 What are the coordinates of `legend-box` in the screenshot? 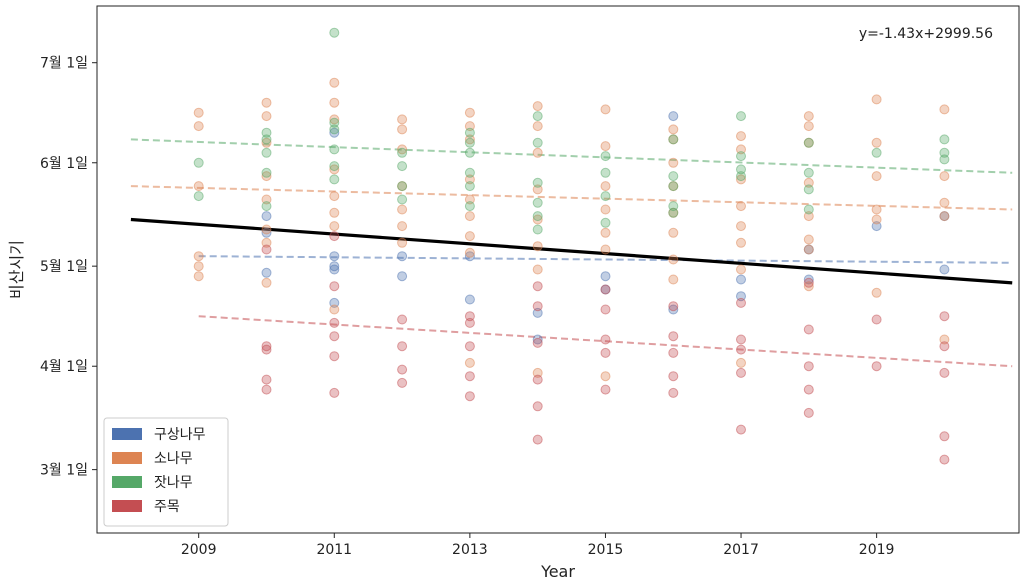 It's located at (166, 472).